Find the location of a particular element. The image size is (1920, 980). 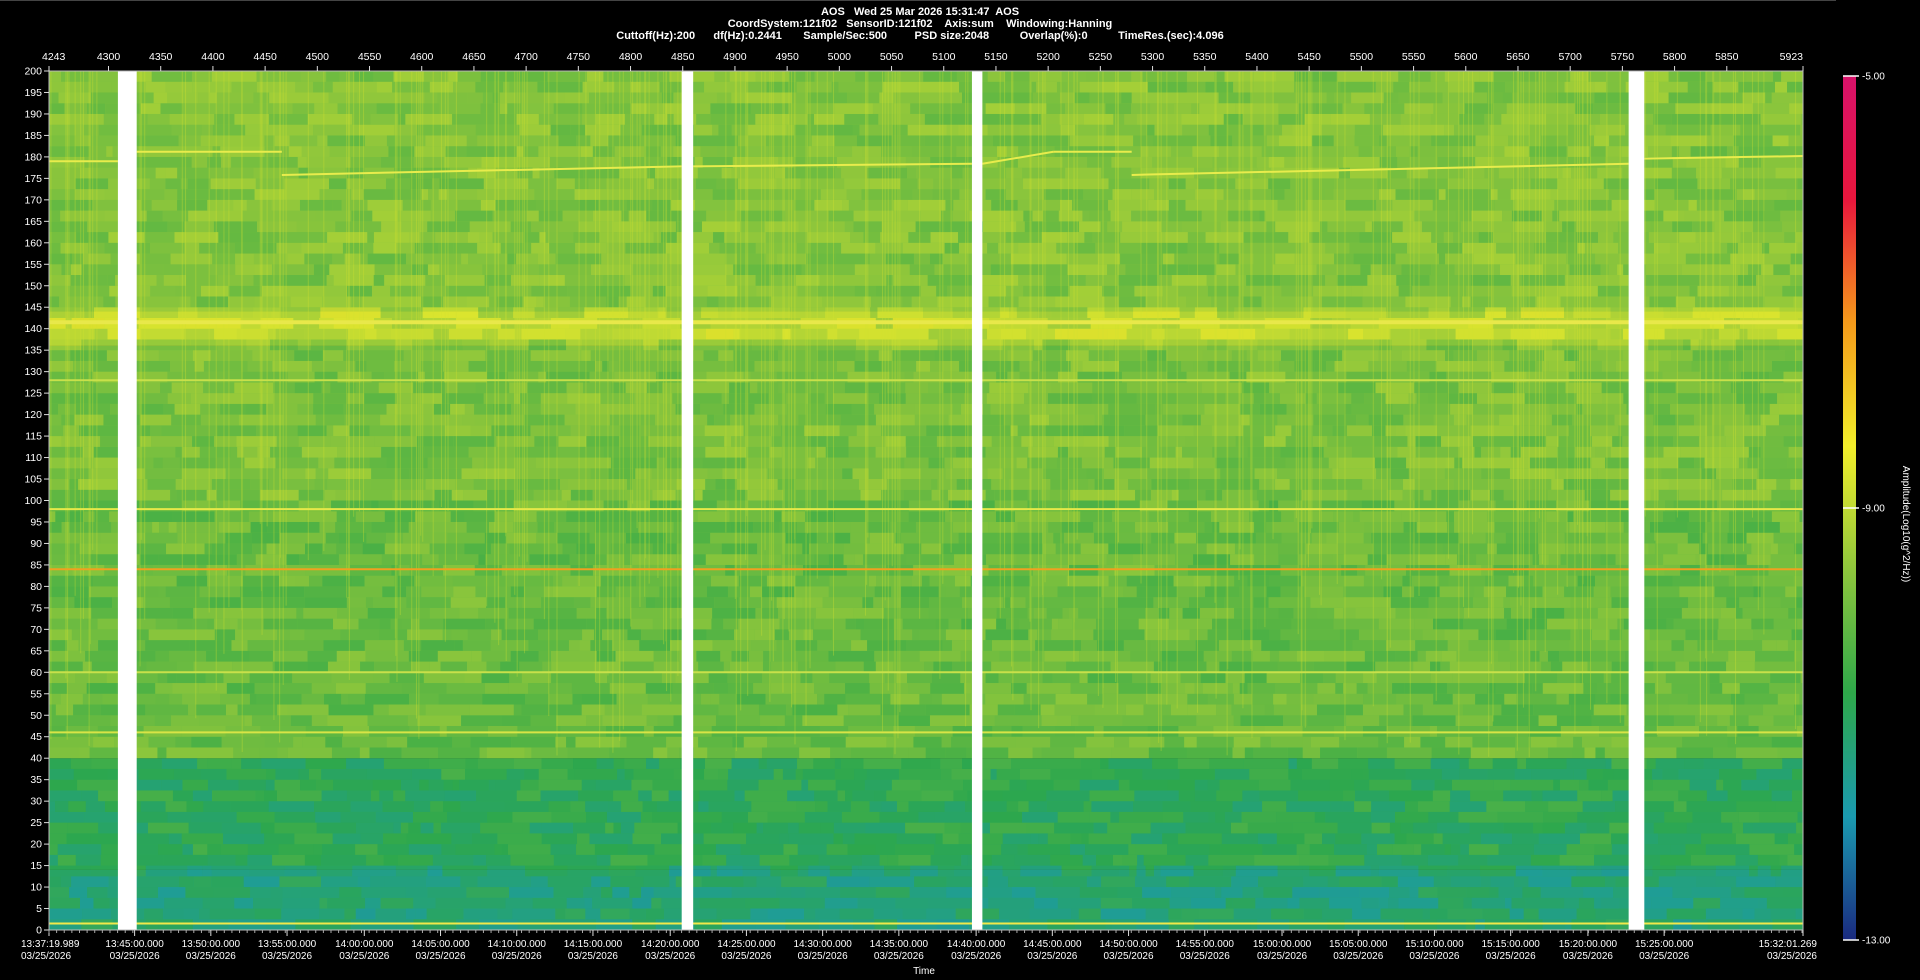

x-top-tick-label: 4750 is located at coordinates (579, 57).